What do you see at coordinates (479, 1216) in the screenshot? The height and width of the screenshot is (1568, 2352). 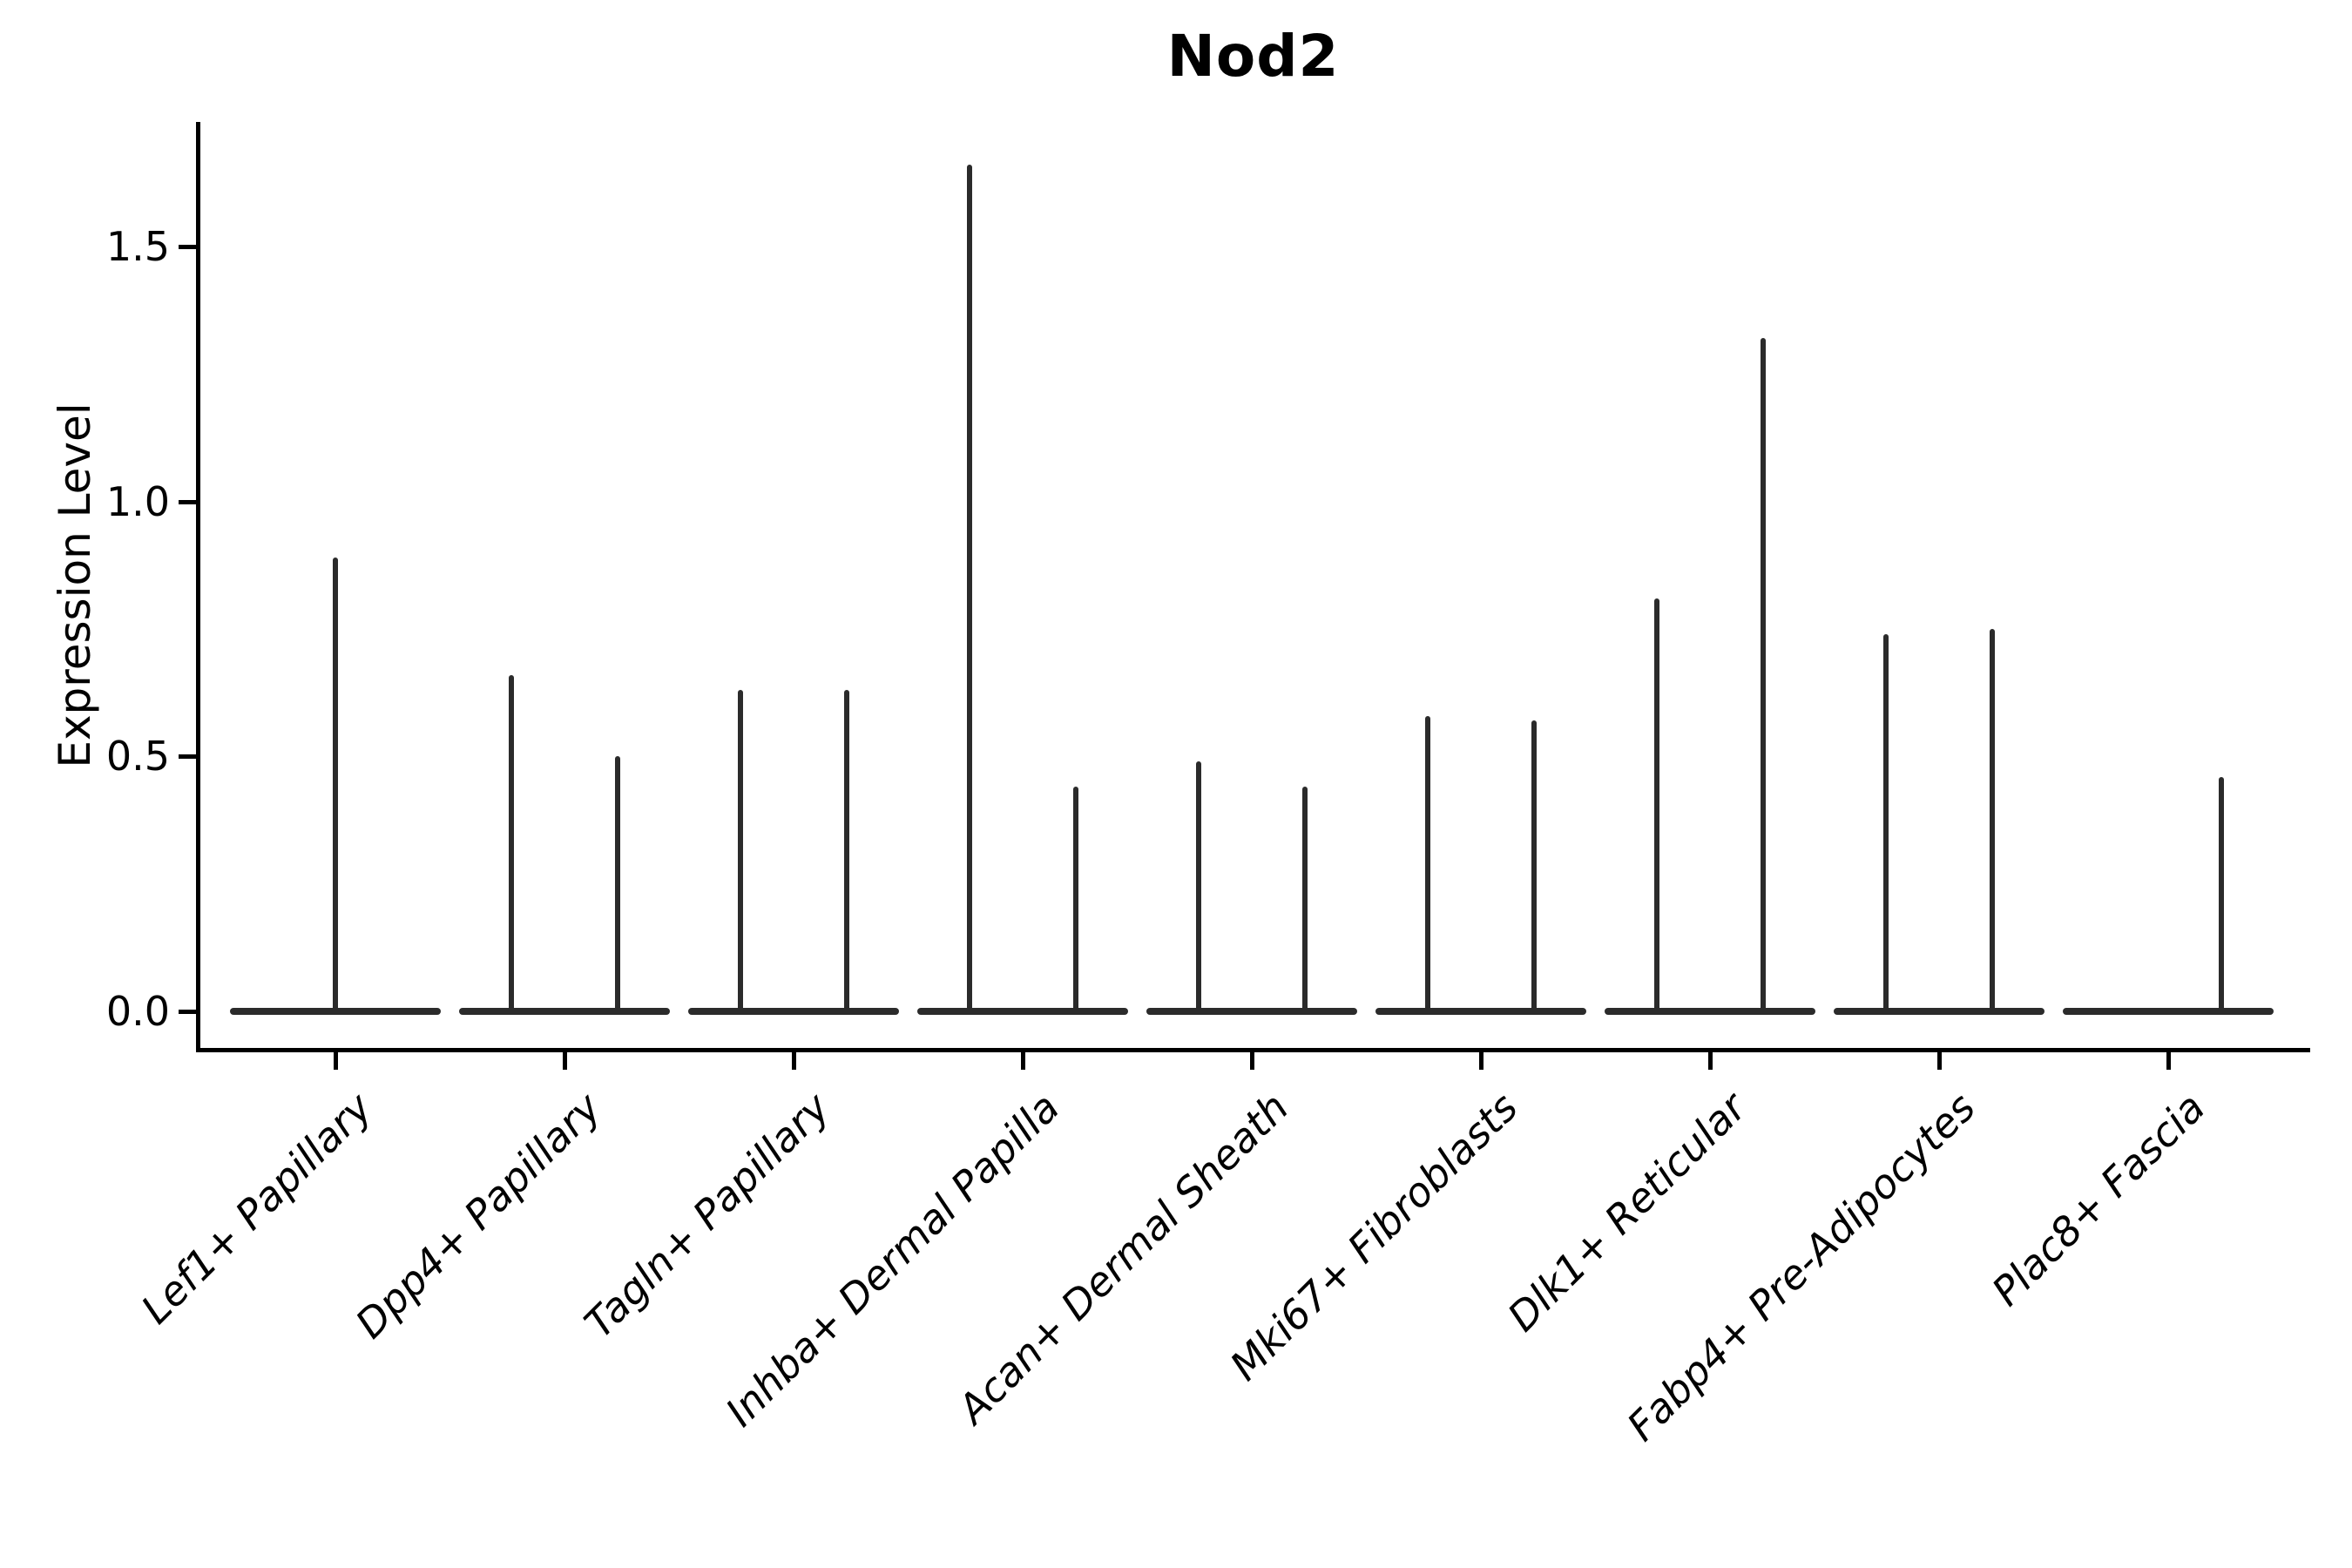 I see `x-tick-label: Dpp4+ Papillary` at bounding box center [479, 1216].